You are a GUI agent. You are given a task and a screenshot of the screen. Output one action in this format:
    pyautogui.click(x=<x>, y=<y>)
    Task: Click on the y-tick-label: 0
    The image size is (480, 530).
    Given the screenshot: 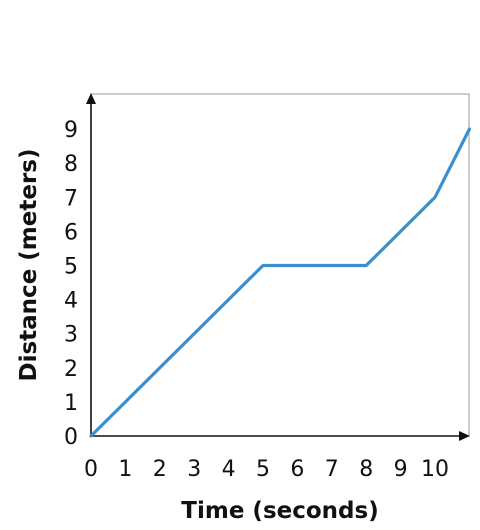 What is the action you would take?
    pyautogui.click(x=71, y=437)
    